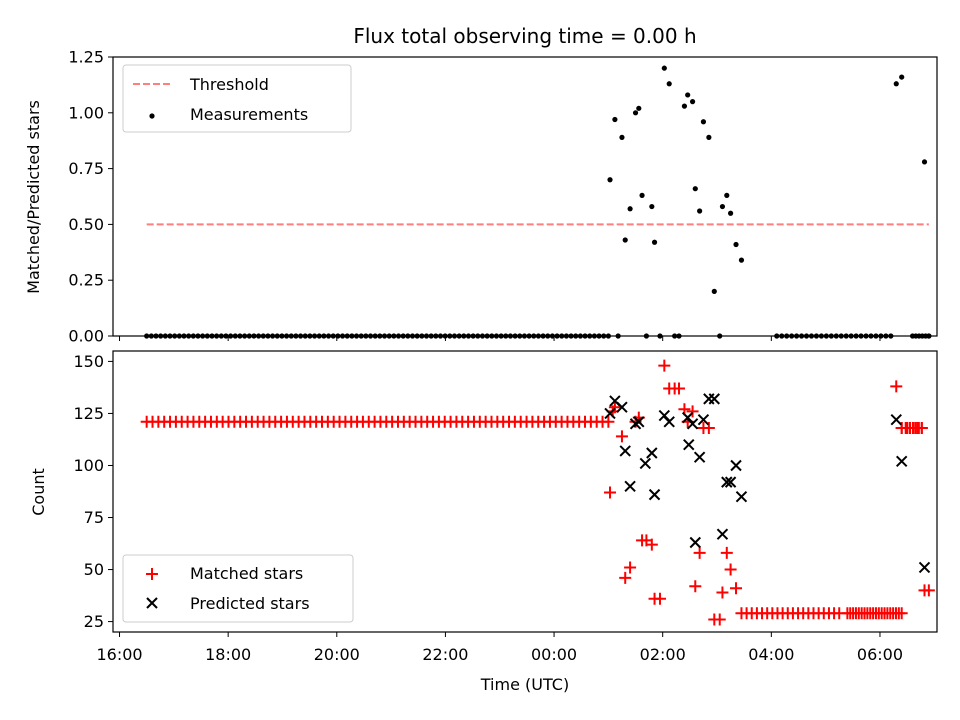  Describe the element at coordinates (246, 573) in the screenshot. I see `legend-matched-label: Matched stars` at that location.